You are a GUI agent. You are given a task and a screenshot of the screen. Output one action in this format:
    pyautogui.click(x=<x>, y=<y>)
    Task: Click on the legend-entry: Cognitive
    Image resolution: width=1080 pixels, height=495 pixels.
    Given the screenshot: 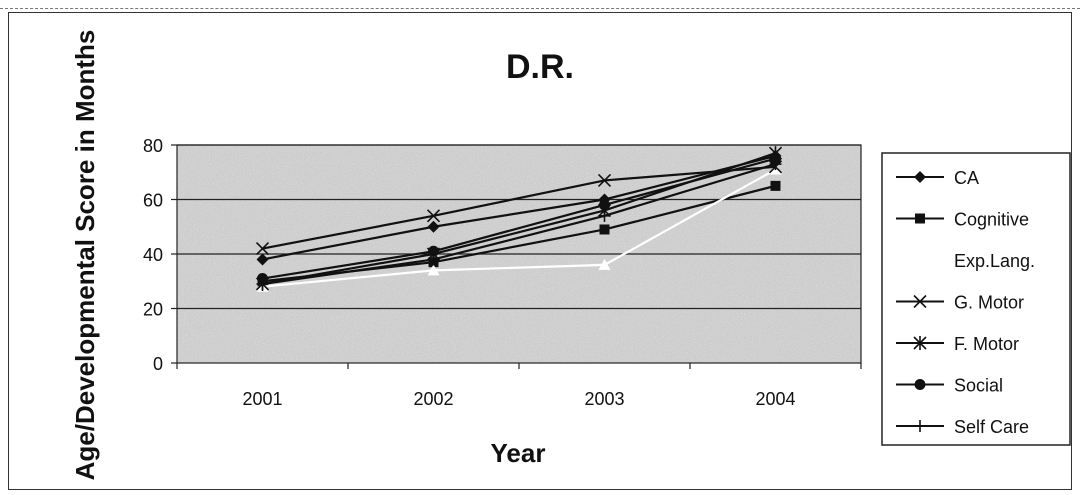 What is the action you would take?
    pyautogui.click(x=962, y=220)
    